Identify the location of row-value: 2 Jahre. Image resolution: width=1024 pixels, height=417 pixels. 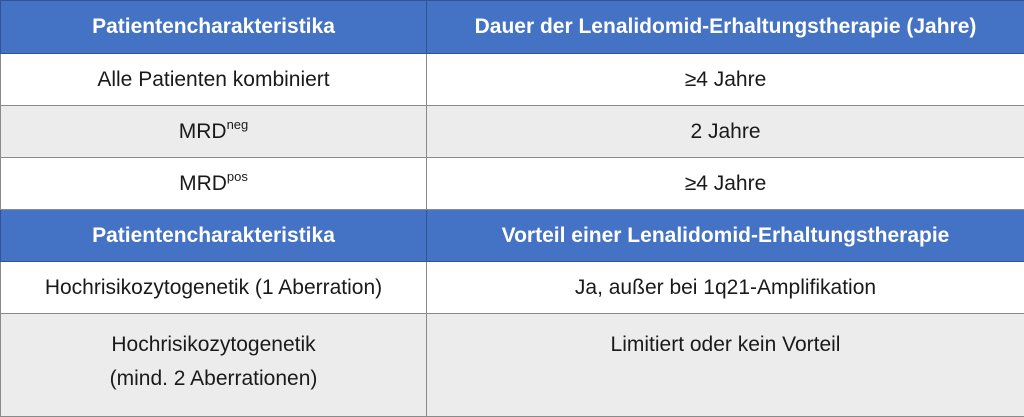
(725, 132).